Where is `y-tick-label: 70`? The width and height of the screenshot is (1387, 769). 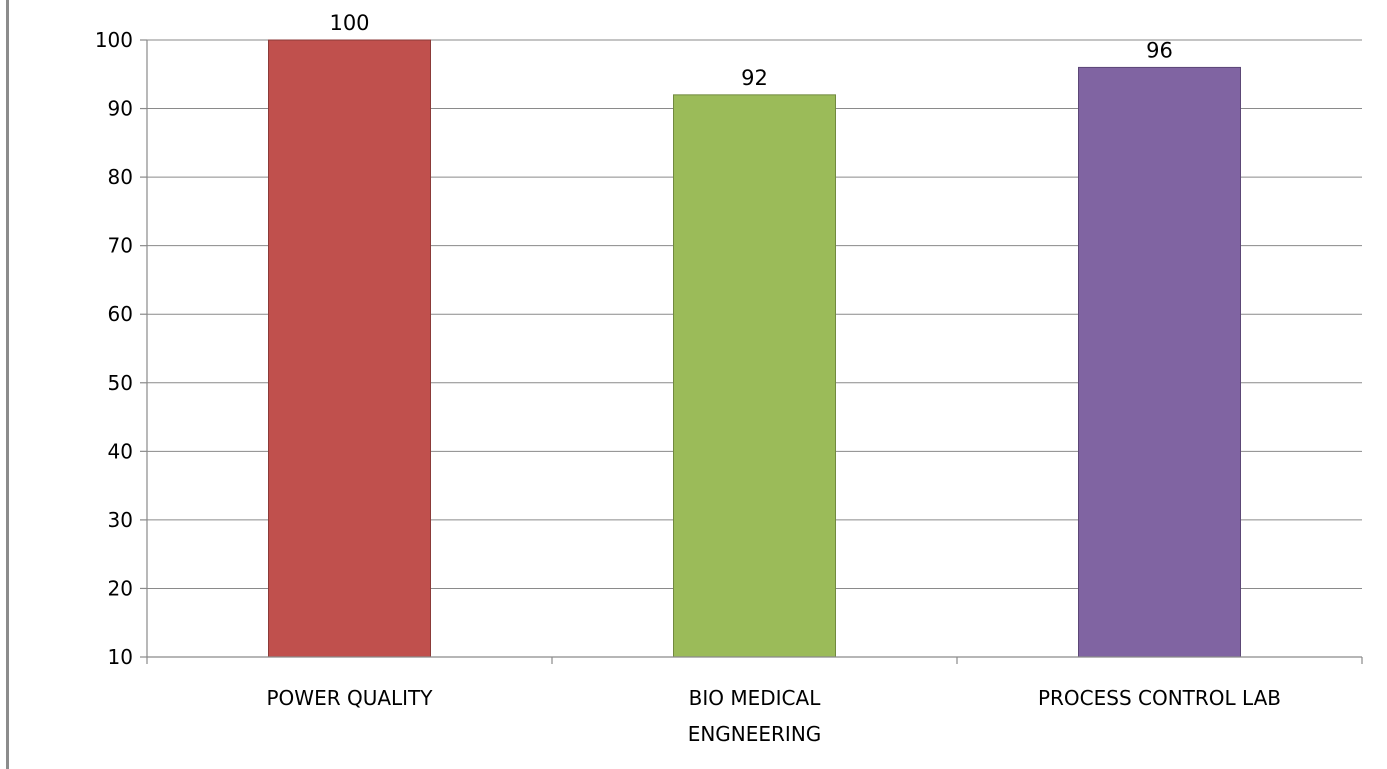 y-tick-label: 70 is located at coordinates (120, 246).